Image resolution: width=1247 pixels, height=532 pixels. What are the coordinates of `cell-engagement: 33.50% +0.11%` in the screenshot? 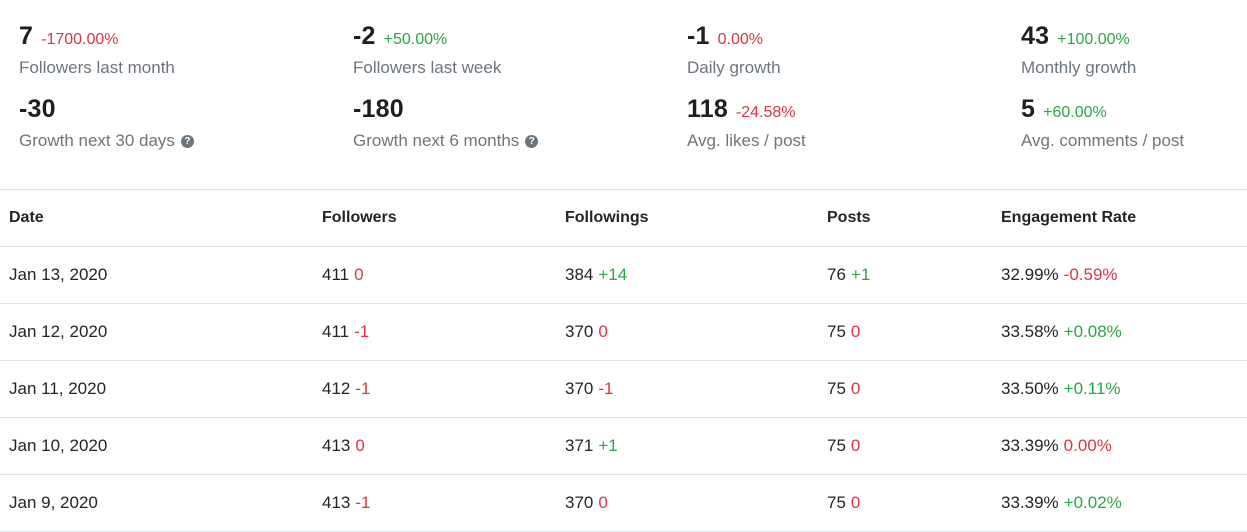 It's located at (1119, 389).